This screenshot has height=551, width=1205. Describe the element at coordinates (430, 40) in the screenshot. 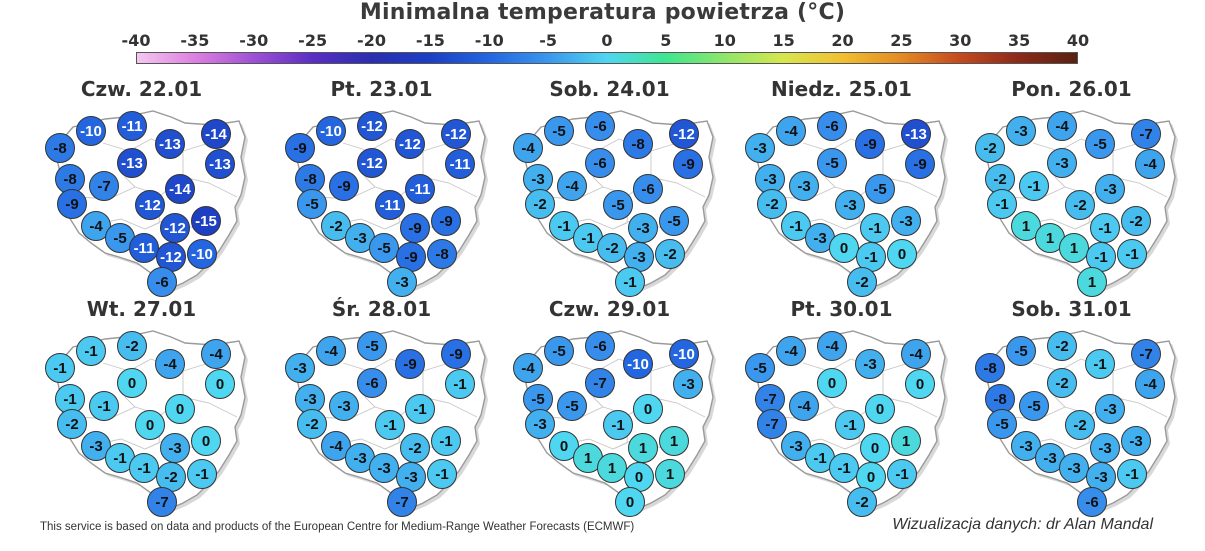

I see `scale-tick-label: -15` at that location.